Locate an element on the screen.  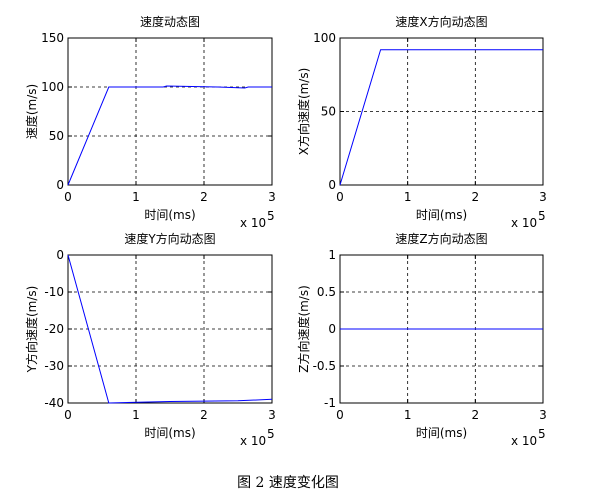
plot-area is located at coordinates (170, 111).